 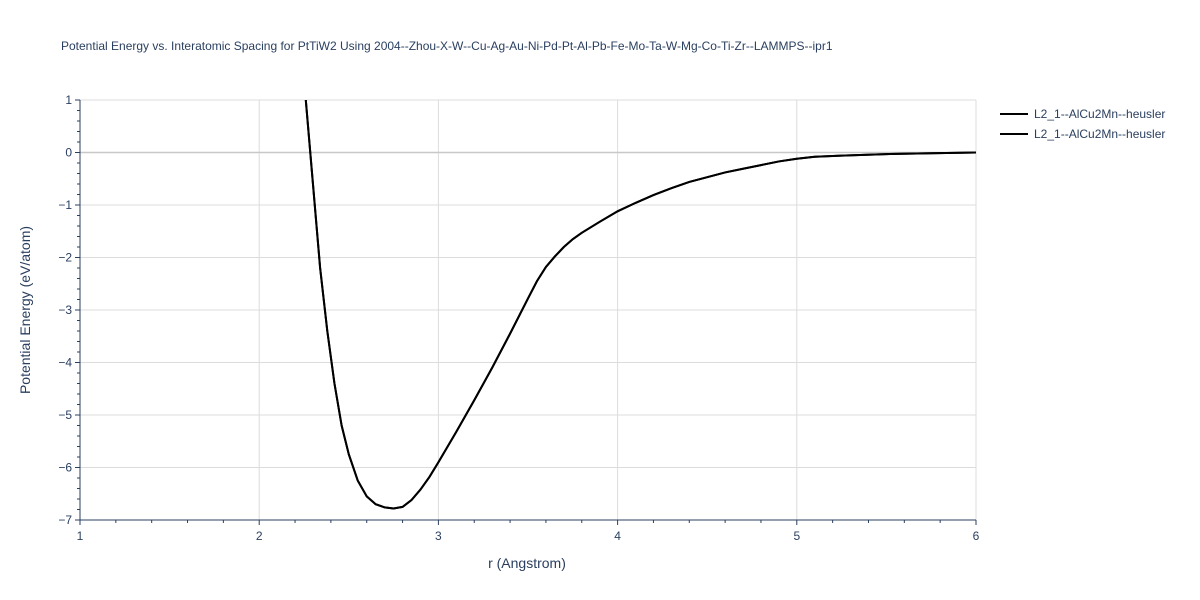 I want to click on y-tick-label: −1, so click(x=65, y=205).